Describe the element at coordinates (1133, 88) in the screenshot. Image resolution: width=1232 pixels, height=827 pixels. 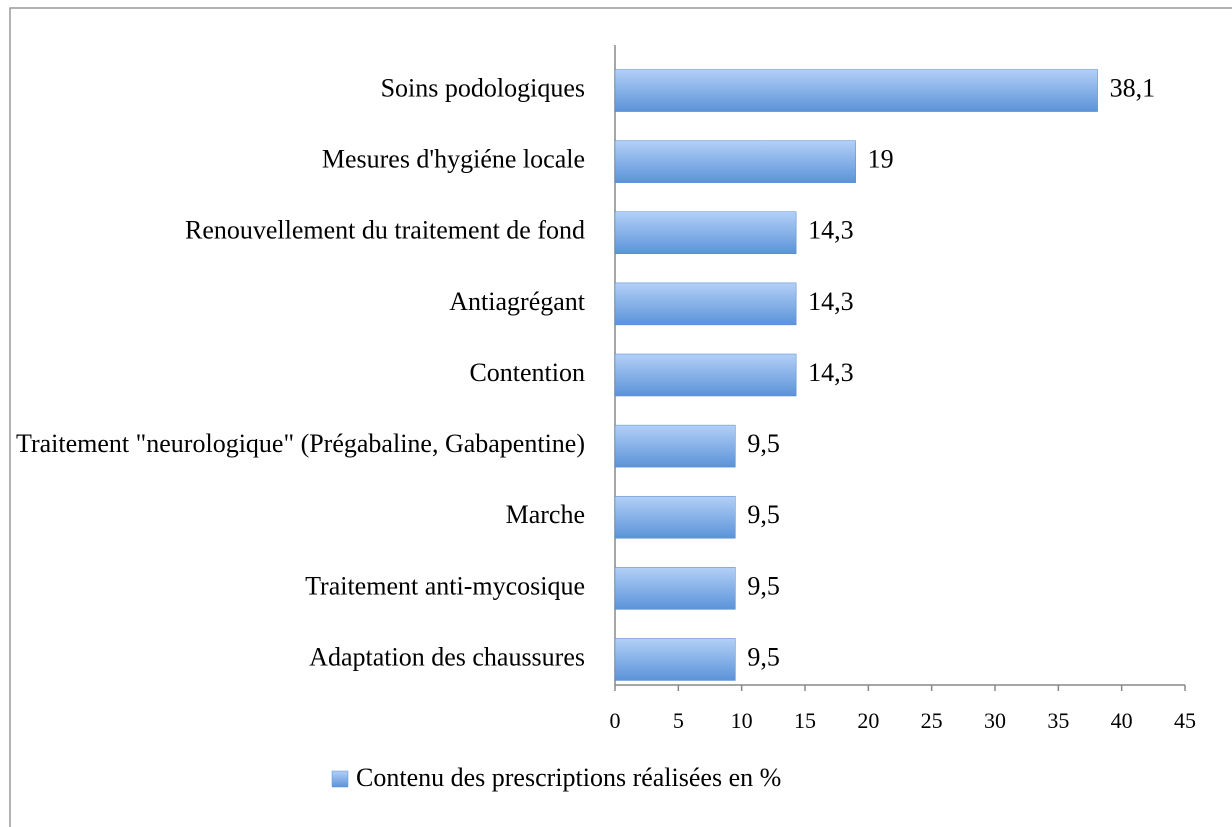
I see `data-label: 38,1` at that location.